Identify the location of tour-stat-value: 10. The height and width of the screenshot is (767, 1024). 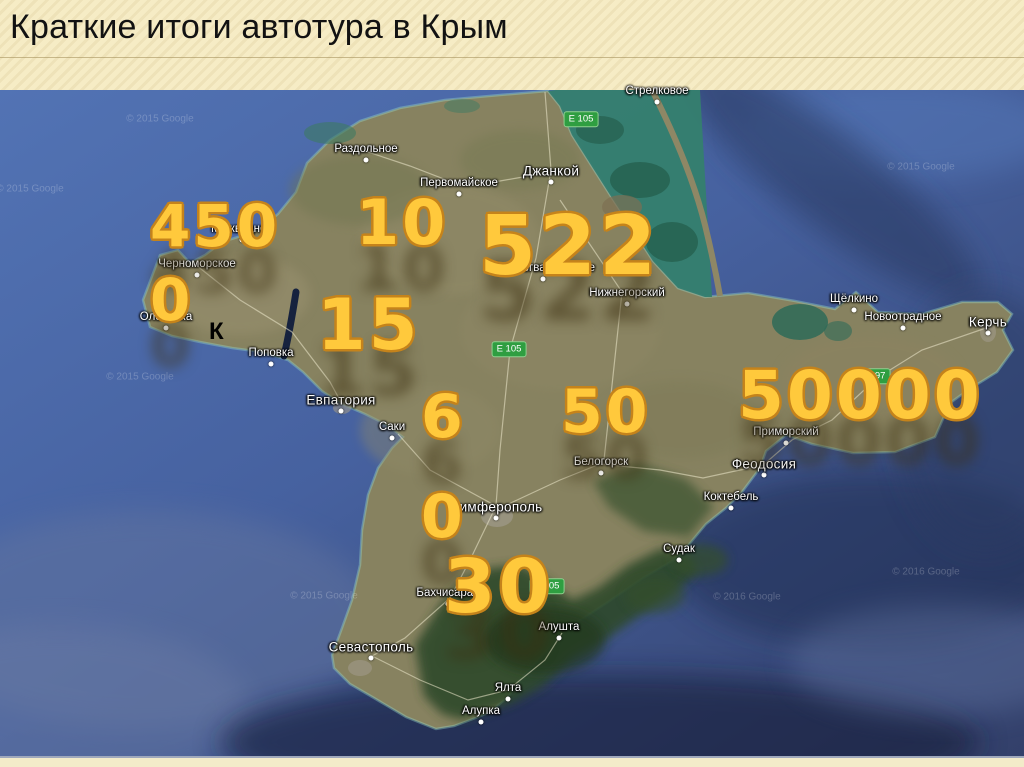
(402, 222).